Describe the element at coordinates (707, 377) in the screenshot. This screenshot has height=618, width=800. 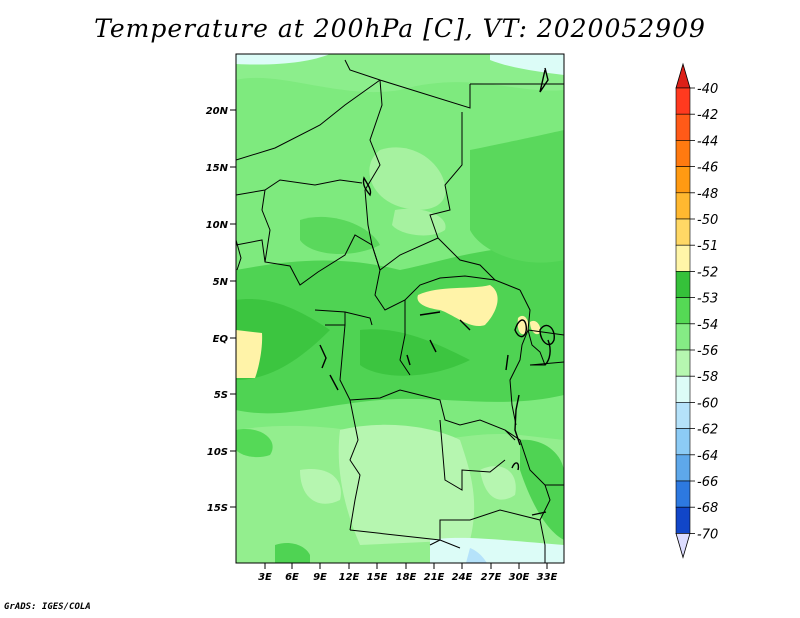
I see `colorbar-label: -58` at that location.